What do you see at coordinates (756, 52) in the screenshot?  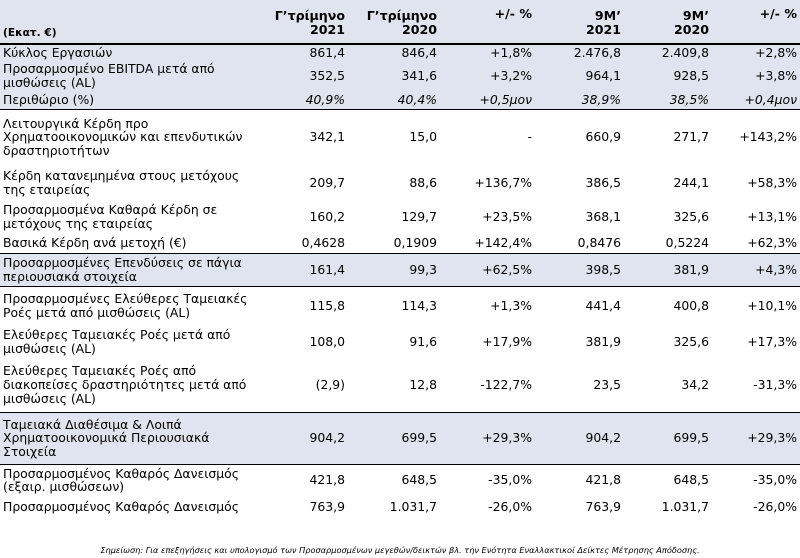 I see `cell-value: +2,8%` at bounding box center [756, 52].